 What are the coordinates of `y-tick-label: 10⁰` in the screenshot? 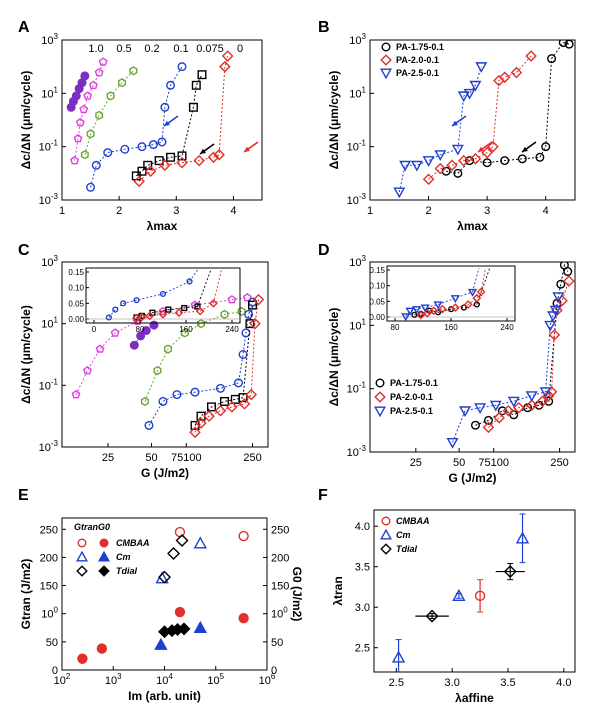 It's located at (49, 613).